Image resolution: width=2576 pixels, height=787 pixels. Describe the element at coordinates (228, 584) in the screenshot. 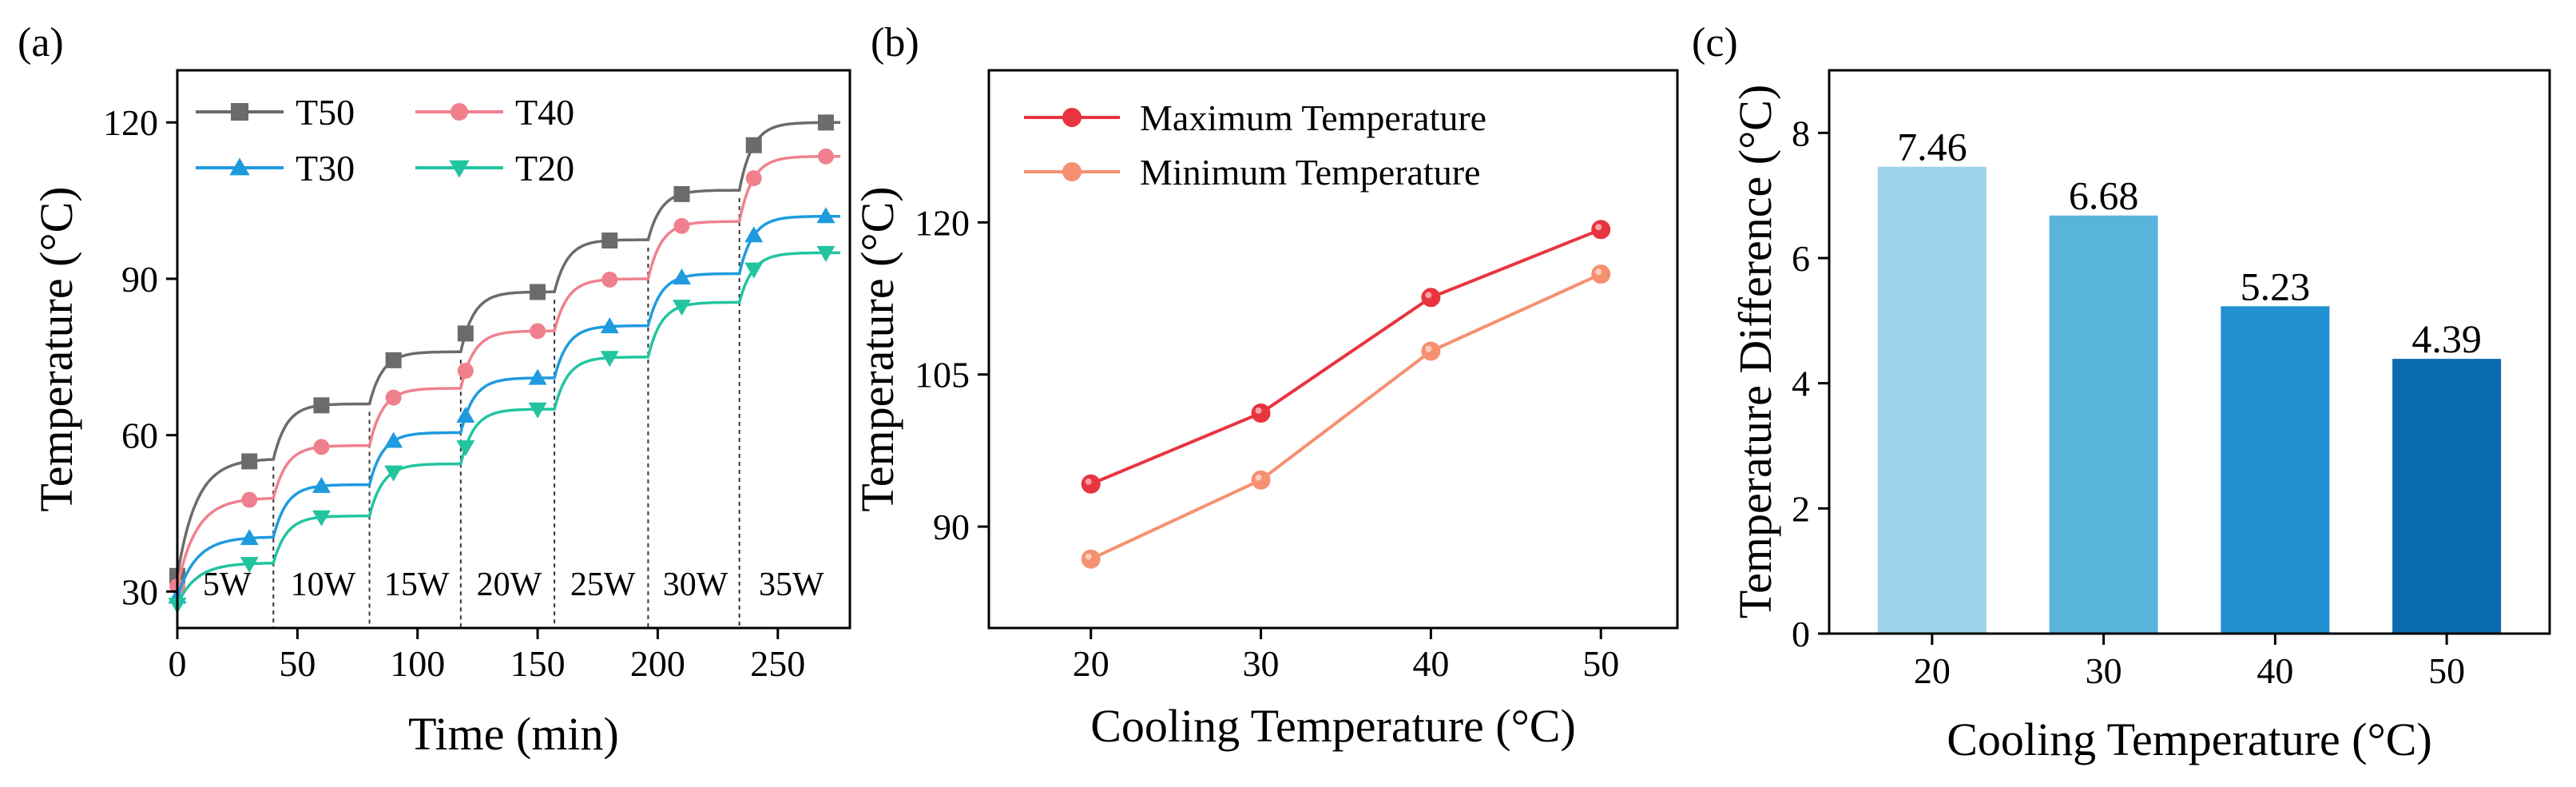

I see `power-label: 5W` at that location.